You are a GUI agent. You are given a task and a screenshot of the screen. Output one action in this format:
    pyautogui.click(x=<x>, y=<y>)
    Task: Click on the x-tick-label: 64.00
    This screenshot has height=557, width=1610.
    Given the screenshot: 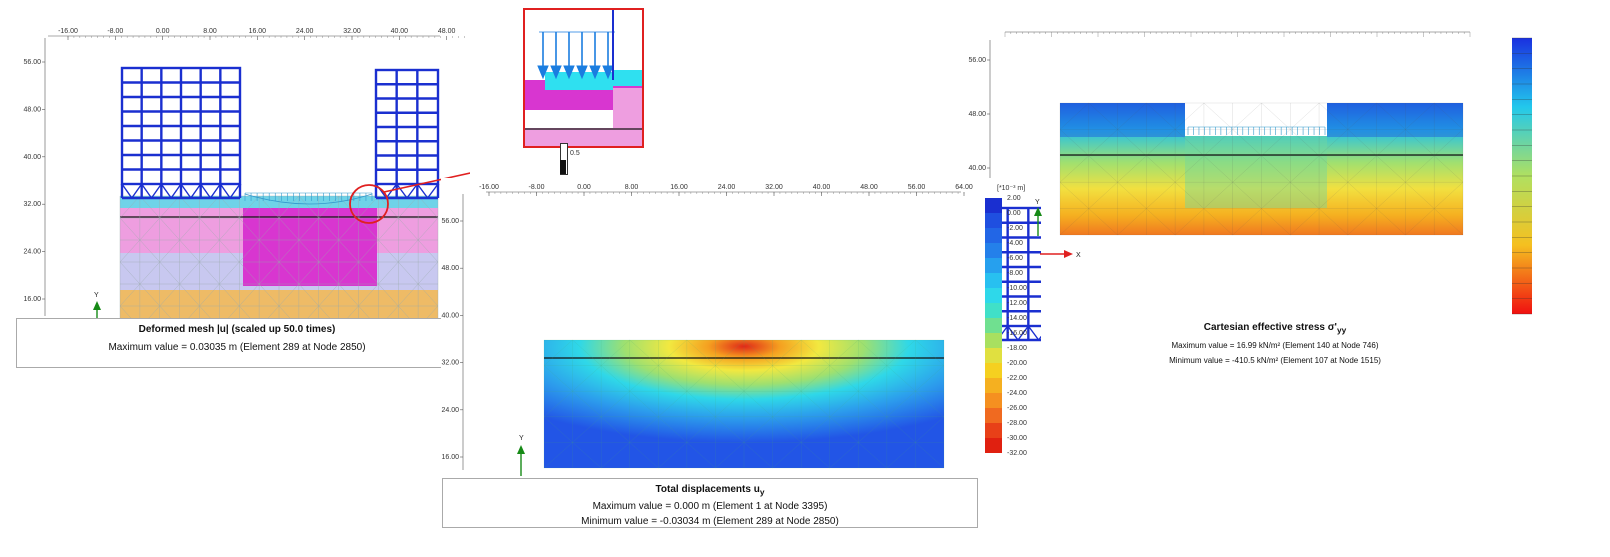 What is the action you would take?
    pyautogui.click(x=964, y=187)
    